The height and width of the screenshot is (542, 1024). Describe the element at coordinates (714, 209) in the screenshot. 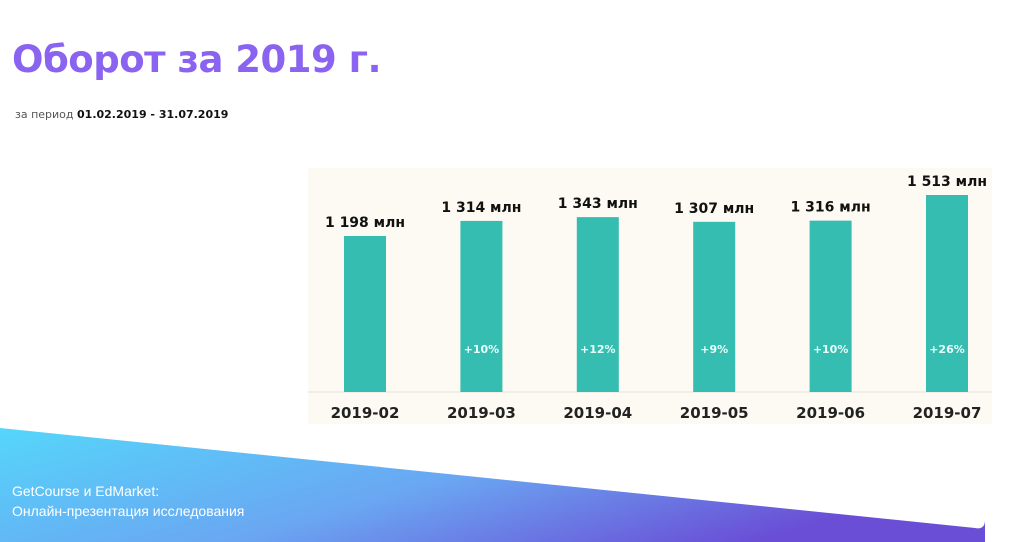

I see `bar-value-label: 1 307 млн` at that location.